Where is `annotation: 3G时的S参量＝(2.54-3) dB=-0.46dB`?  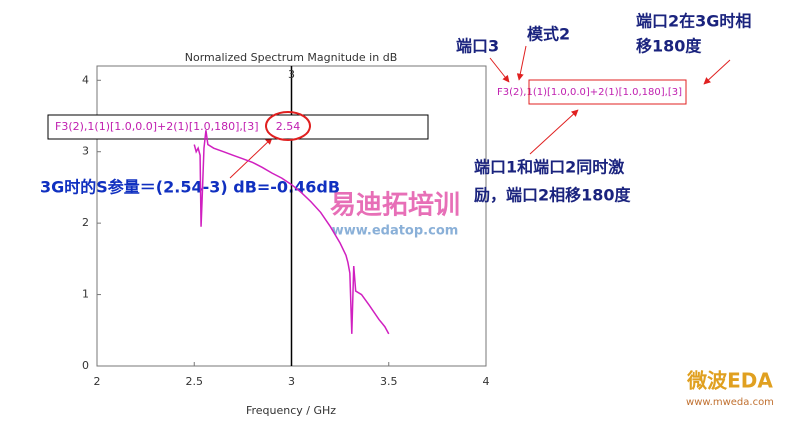
annotation: 3G时的S参量＝(2.54-3) dB=-0.46dB is located at coordinates (190, 187).